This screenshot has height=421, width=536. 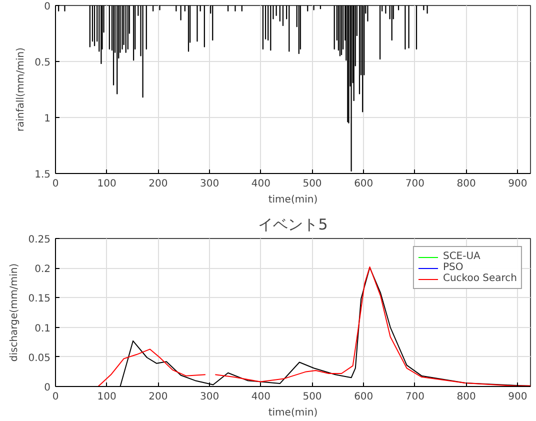 What do you see at coordinates (42, 270) in the screenshot?
I see `y-tick-label: 0.2` at bounding box center [42, 270].